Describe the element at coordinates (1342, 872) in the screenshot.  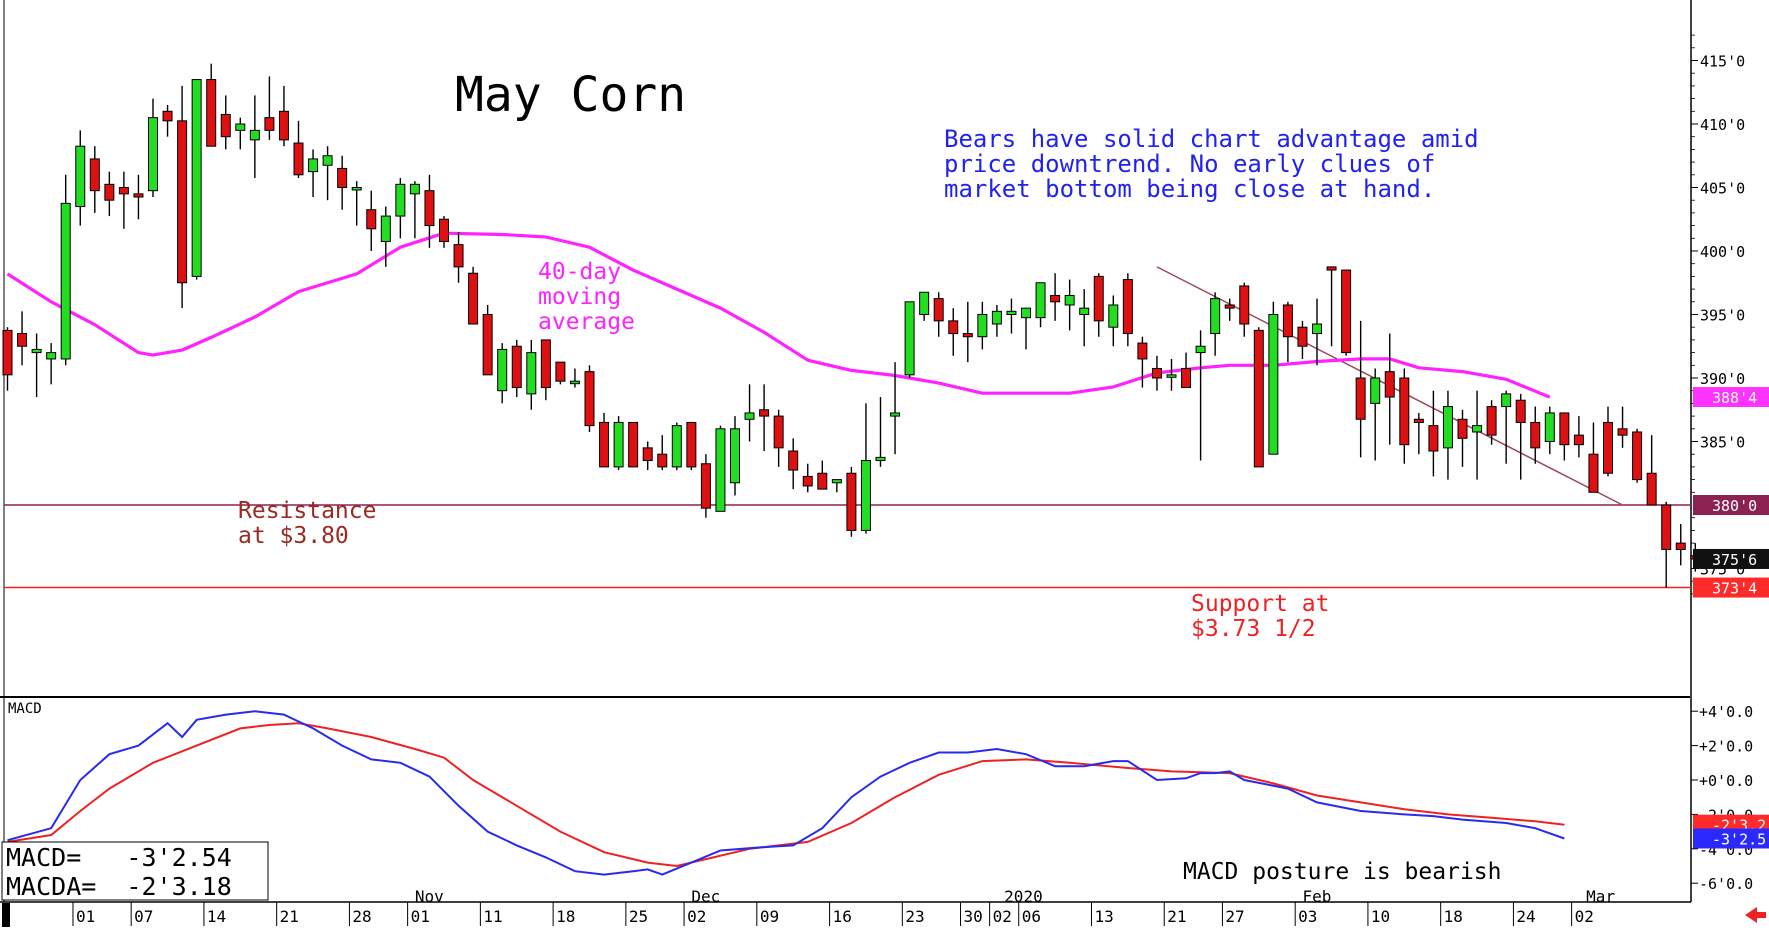
I see `macd-note: MACD posture is bearish` at that location.